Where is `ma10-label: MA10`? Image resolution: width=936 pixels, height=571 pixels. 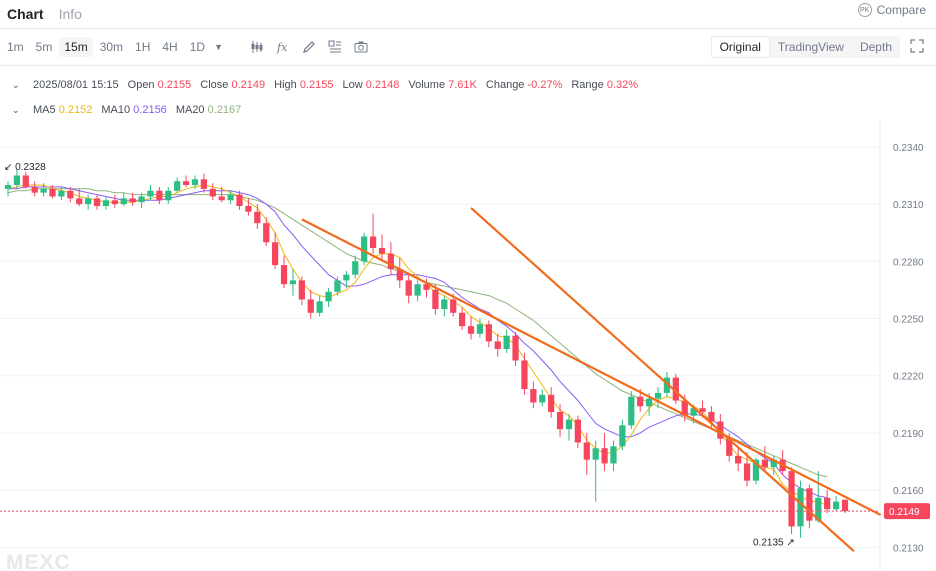
ma10-label: MA10 is located at coordinates (116, 110).